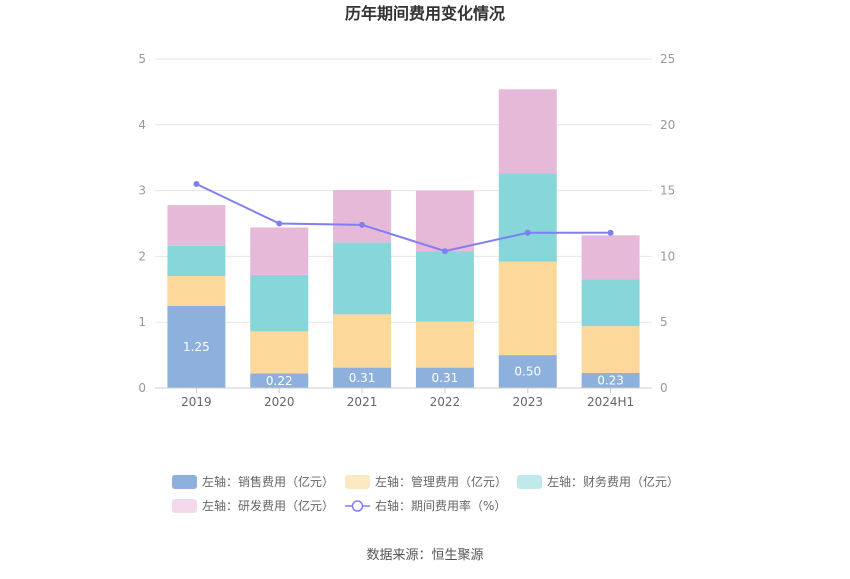 This screenshot has width=850, height=579. I want to click on bar-data-label: 0.23, so click(610, 380).